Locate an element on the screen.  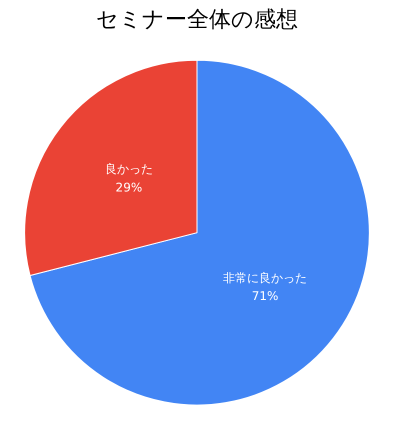
chart-title: セミナー全体の感想 is located at coordinates (197, 20).